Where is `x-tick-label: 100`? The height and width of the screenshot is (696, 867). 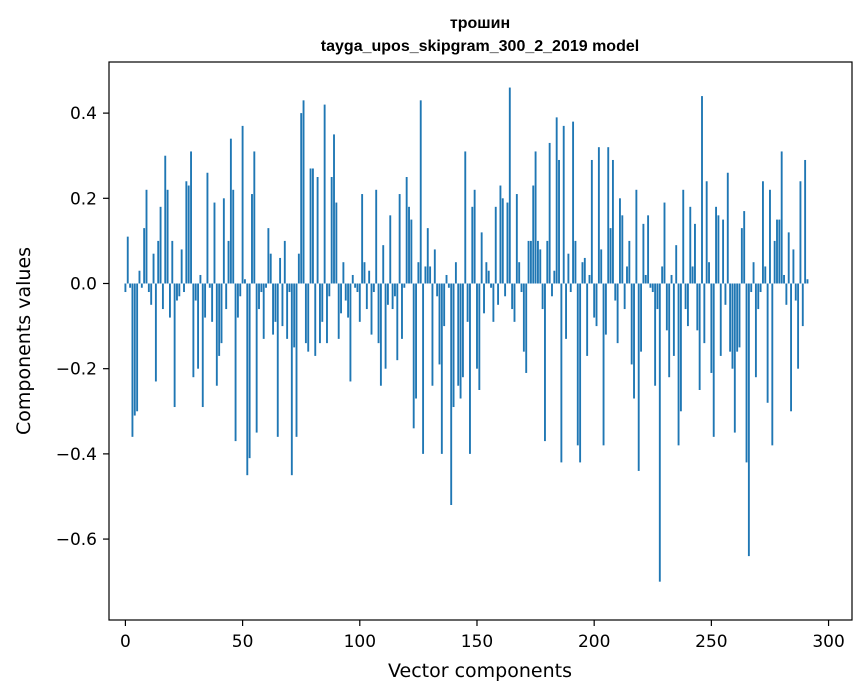
x-tick-label: 100 is located at coordinates (360, 642).